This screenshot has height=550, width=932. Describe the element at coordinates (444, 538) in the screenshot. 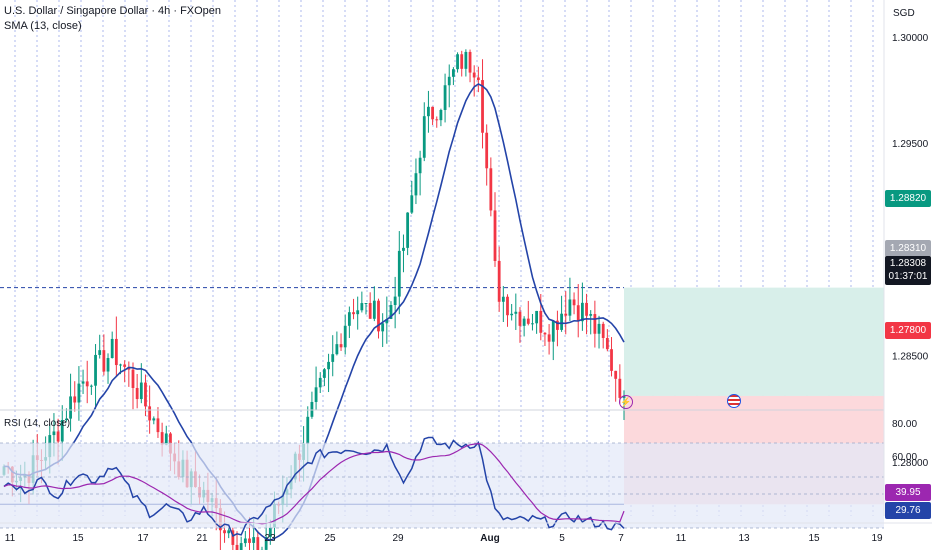

I see `time-axis: 11 15 17 21 23 25 29 Aug 5 7 11 13 15 19` at that location.